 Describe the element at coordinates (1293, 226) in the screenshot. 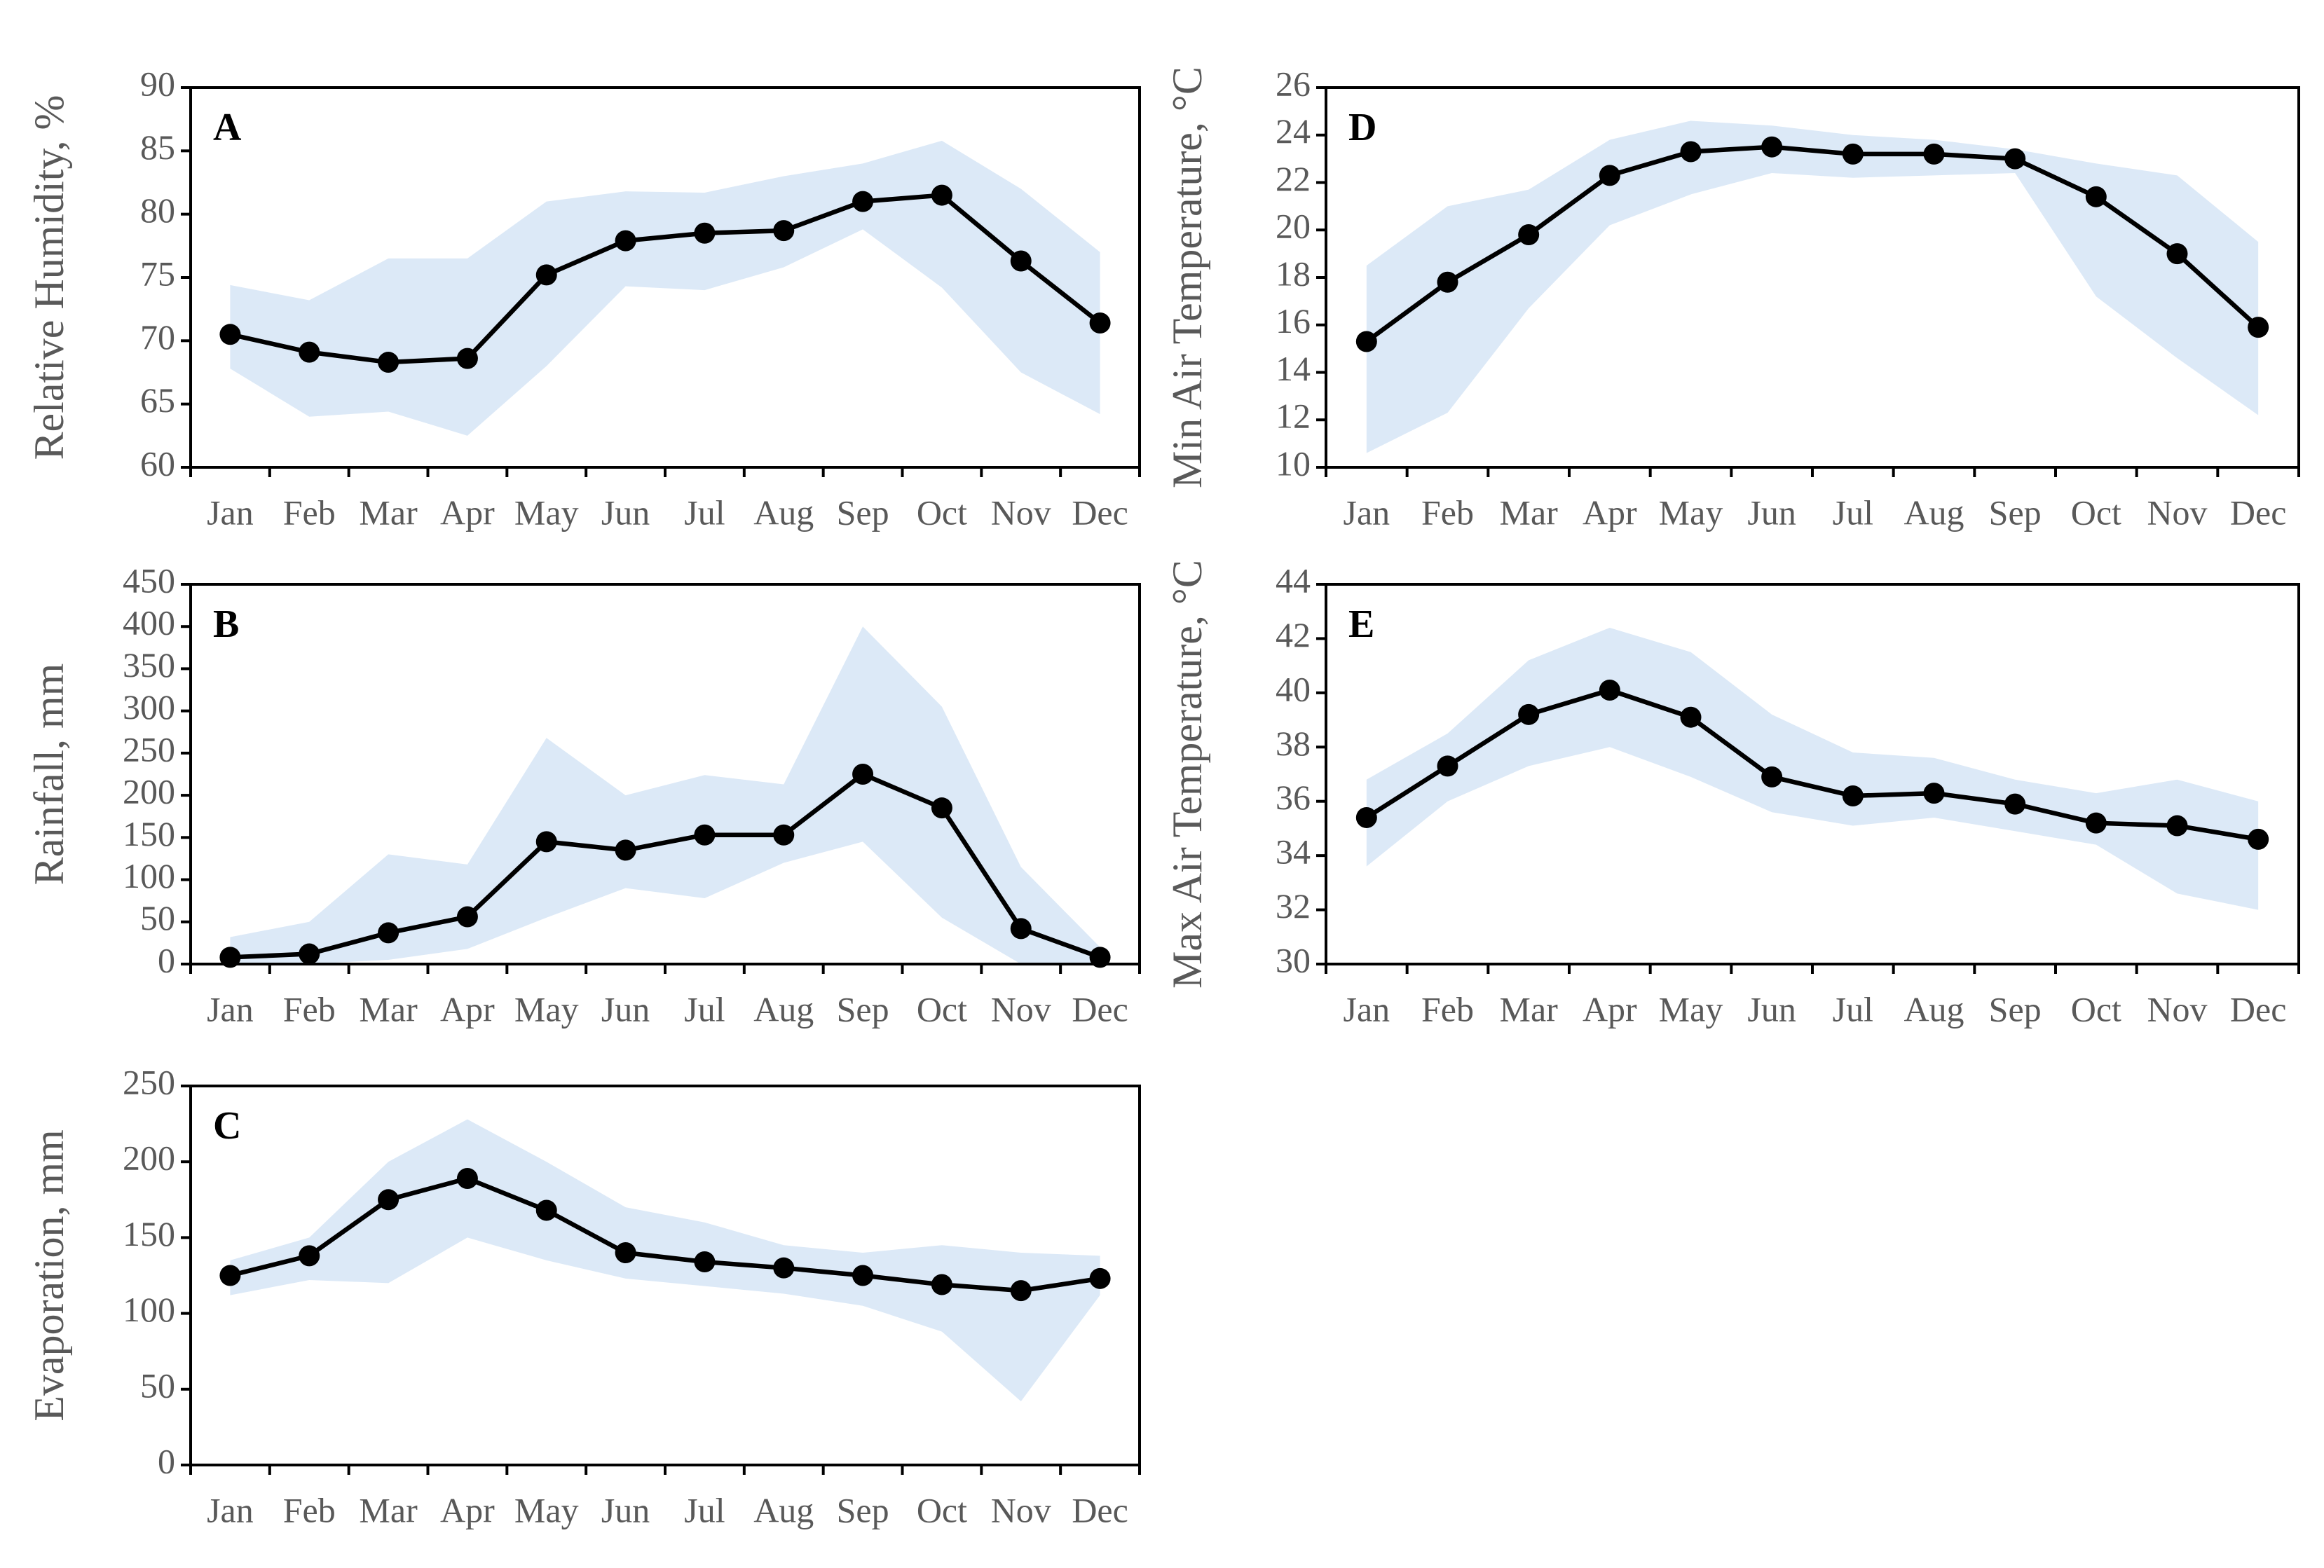

I see `y-tick-label: 20` at that location.